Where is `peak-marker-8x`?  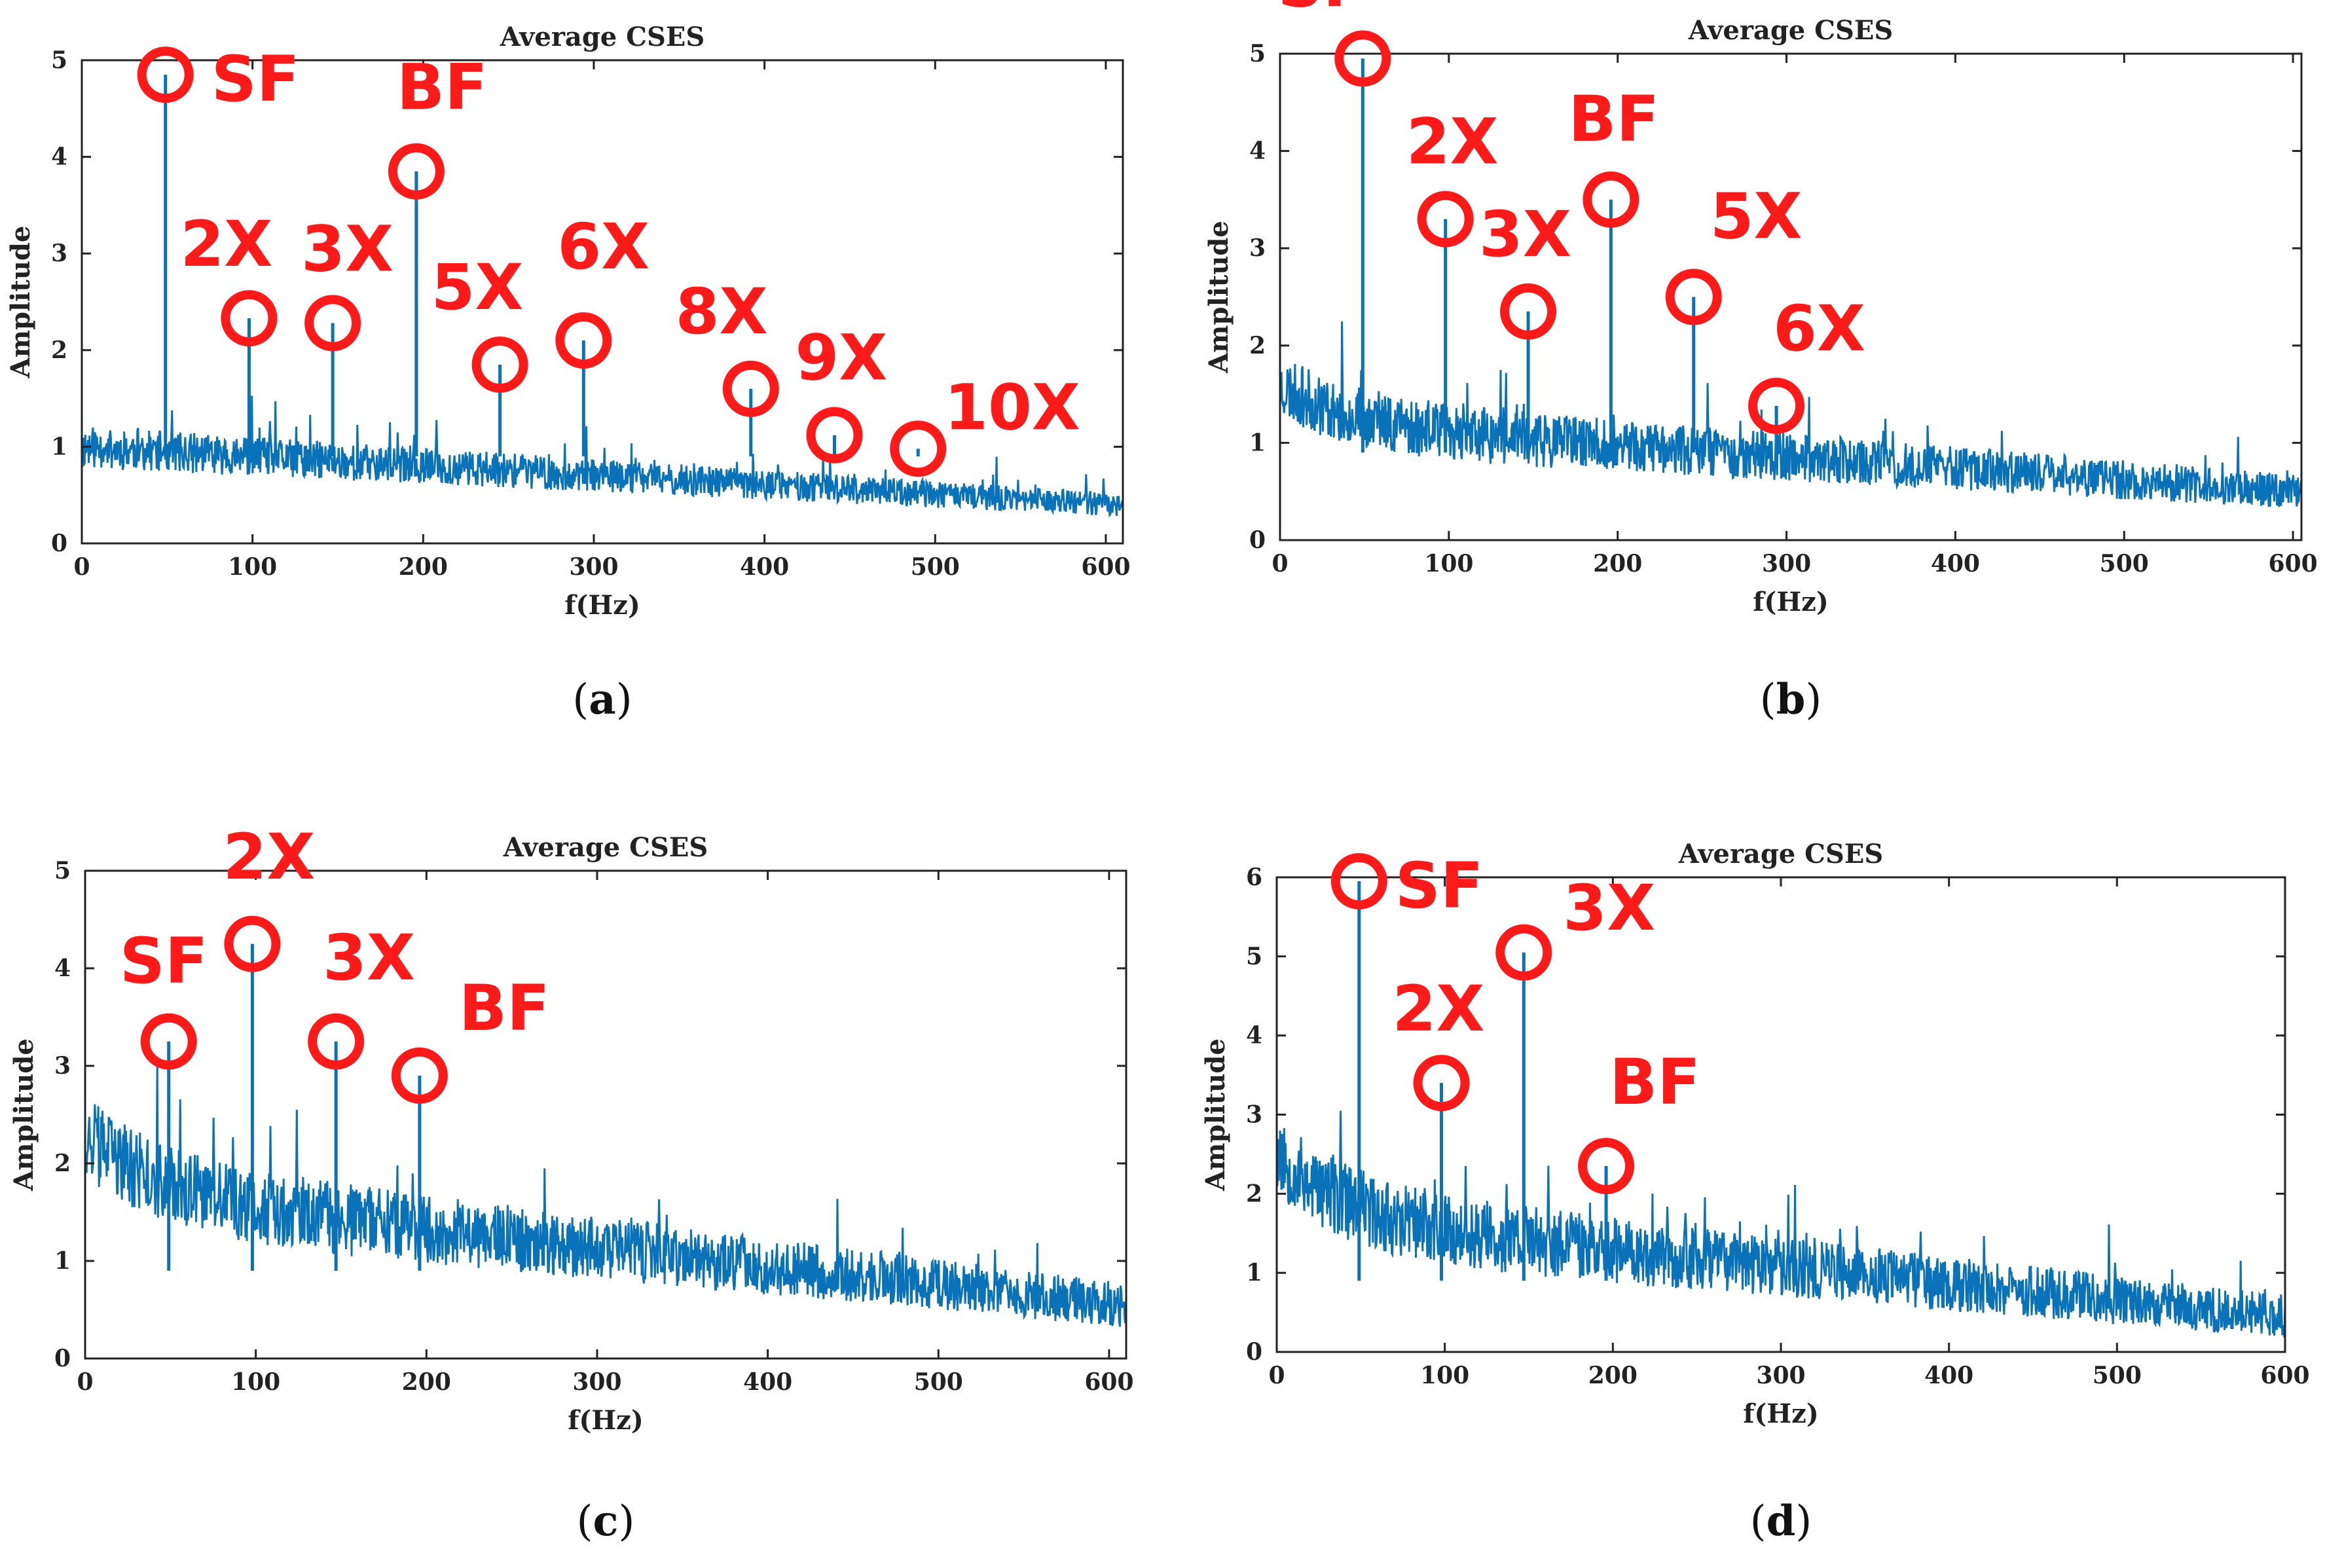 peak-marker-8x is located at coordinates (750, 388).